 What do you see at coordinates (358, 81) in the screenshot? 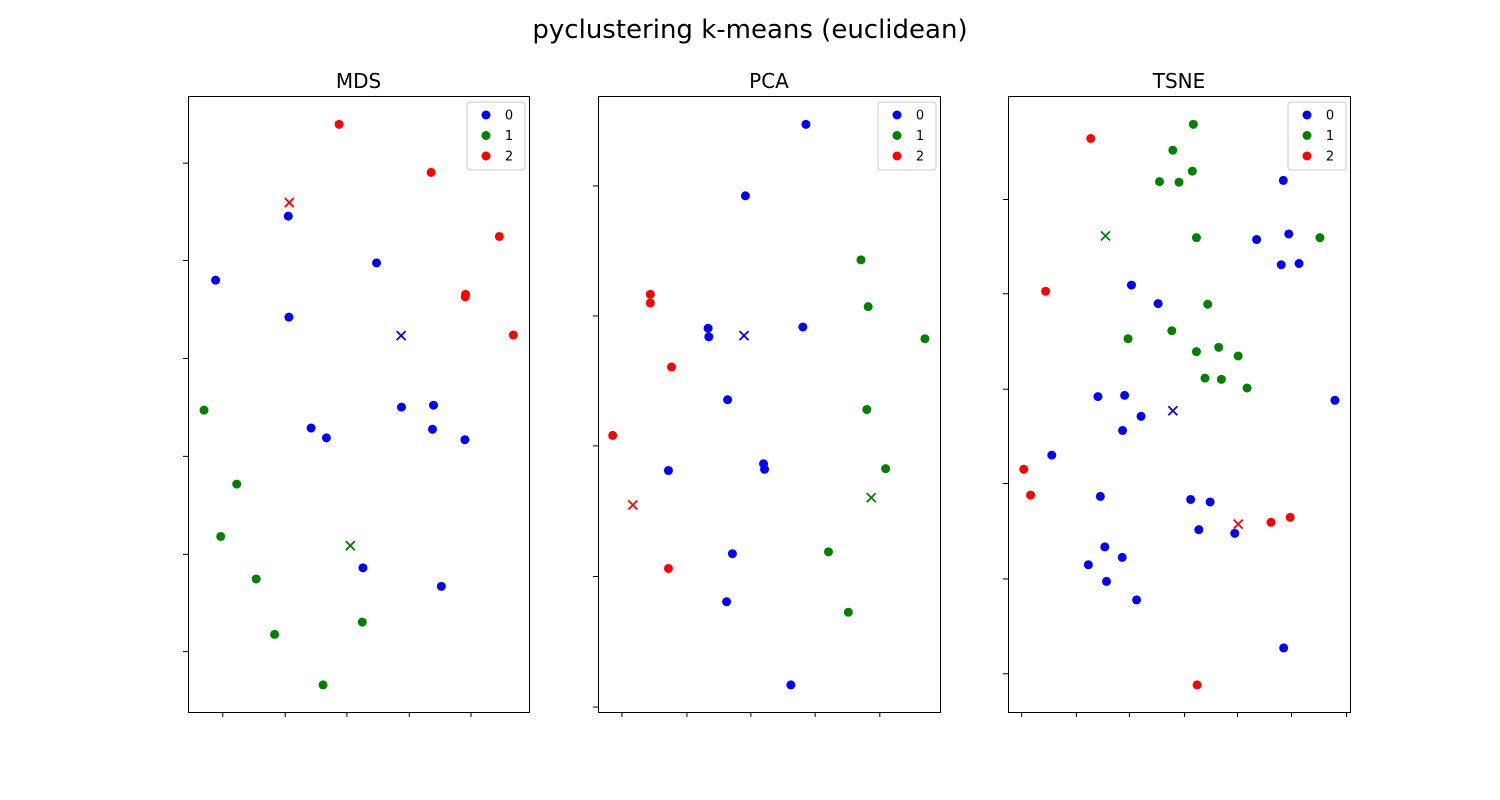
I see `subplot-title: MDS` at bounding box center [358, 81].